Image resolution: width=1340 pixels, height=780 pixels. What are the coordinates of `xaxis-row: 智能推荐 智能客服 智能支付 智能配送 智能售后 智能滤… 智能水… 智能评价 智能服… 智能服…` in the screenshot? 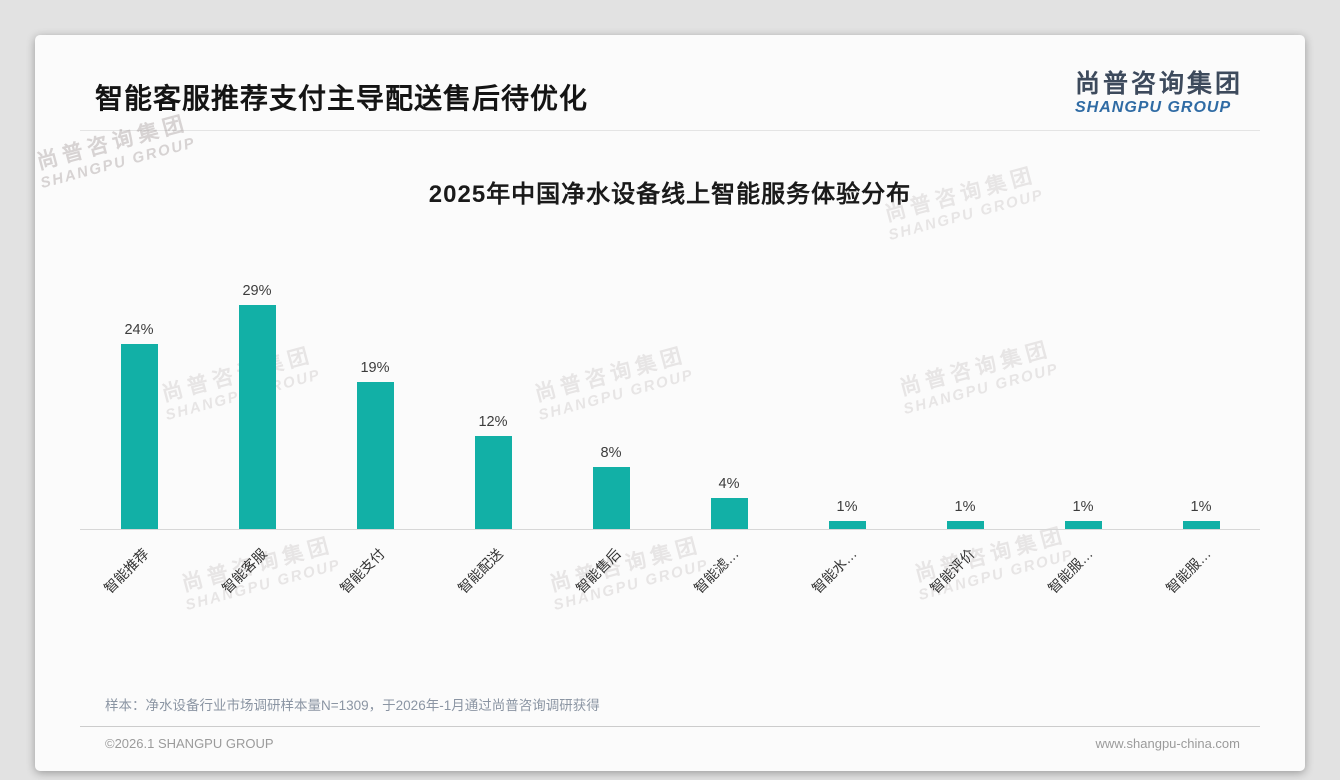 It's located at (670, 579).